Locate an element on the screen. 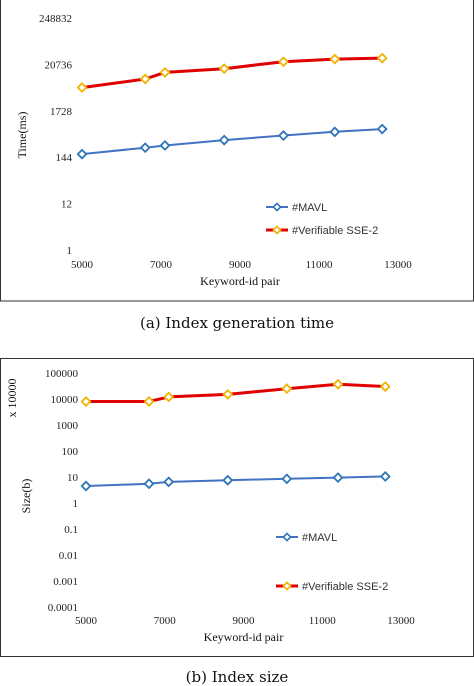 This screenshot has width=474, height=686. y-tick-label: 144 is located at coordinates (64, 158).